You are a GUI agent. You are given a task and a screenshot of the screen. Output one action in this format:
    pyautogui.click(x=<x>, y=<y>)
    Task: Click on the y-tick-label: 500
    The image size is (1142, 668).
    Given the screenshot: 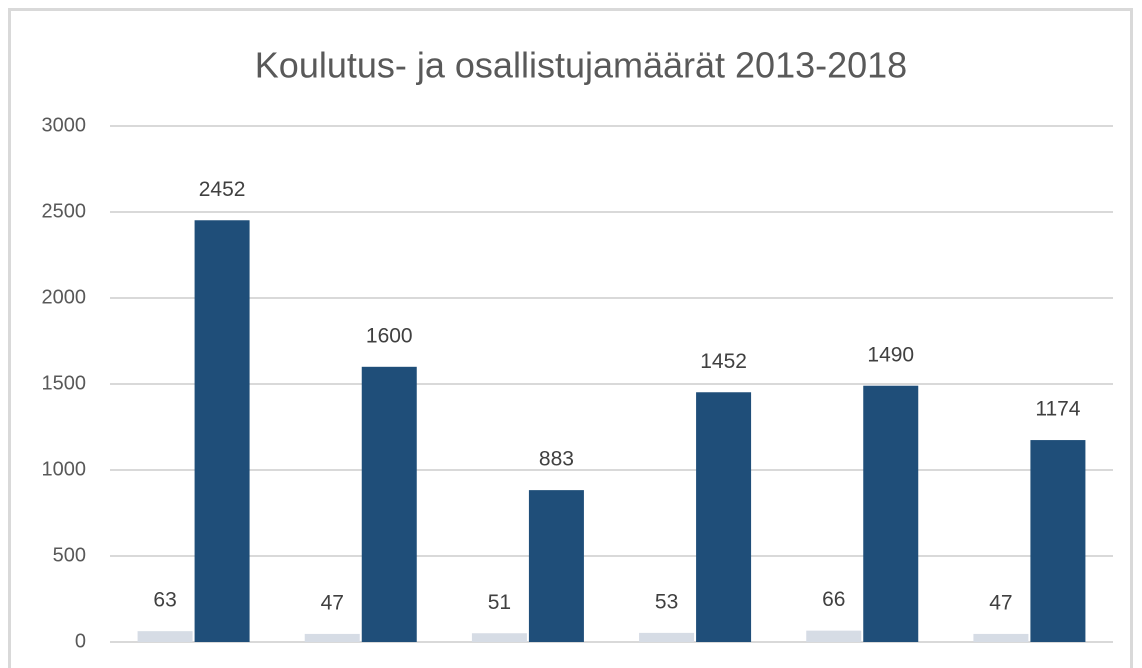 What is the action you would take?
    pyautogui.click(x=69, y=555)
    